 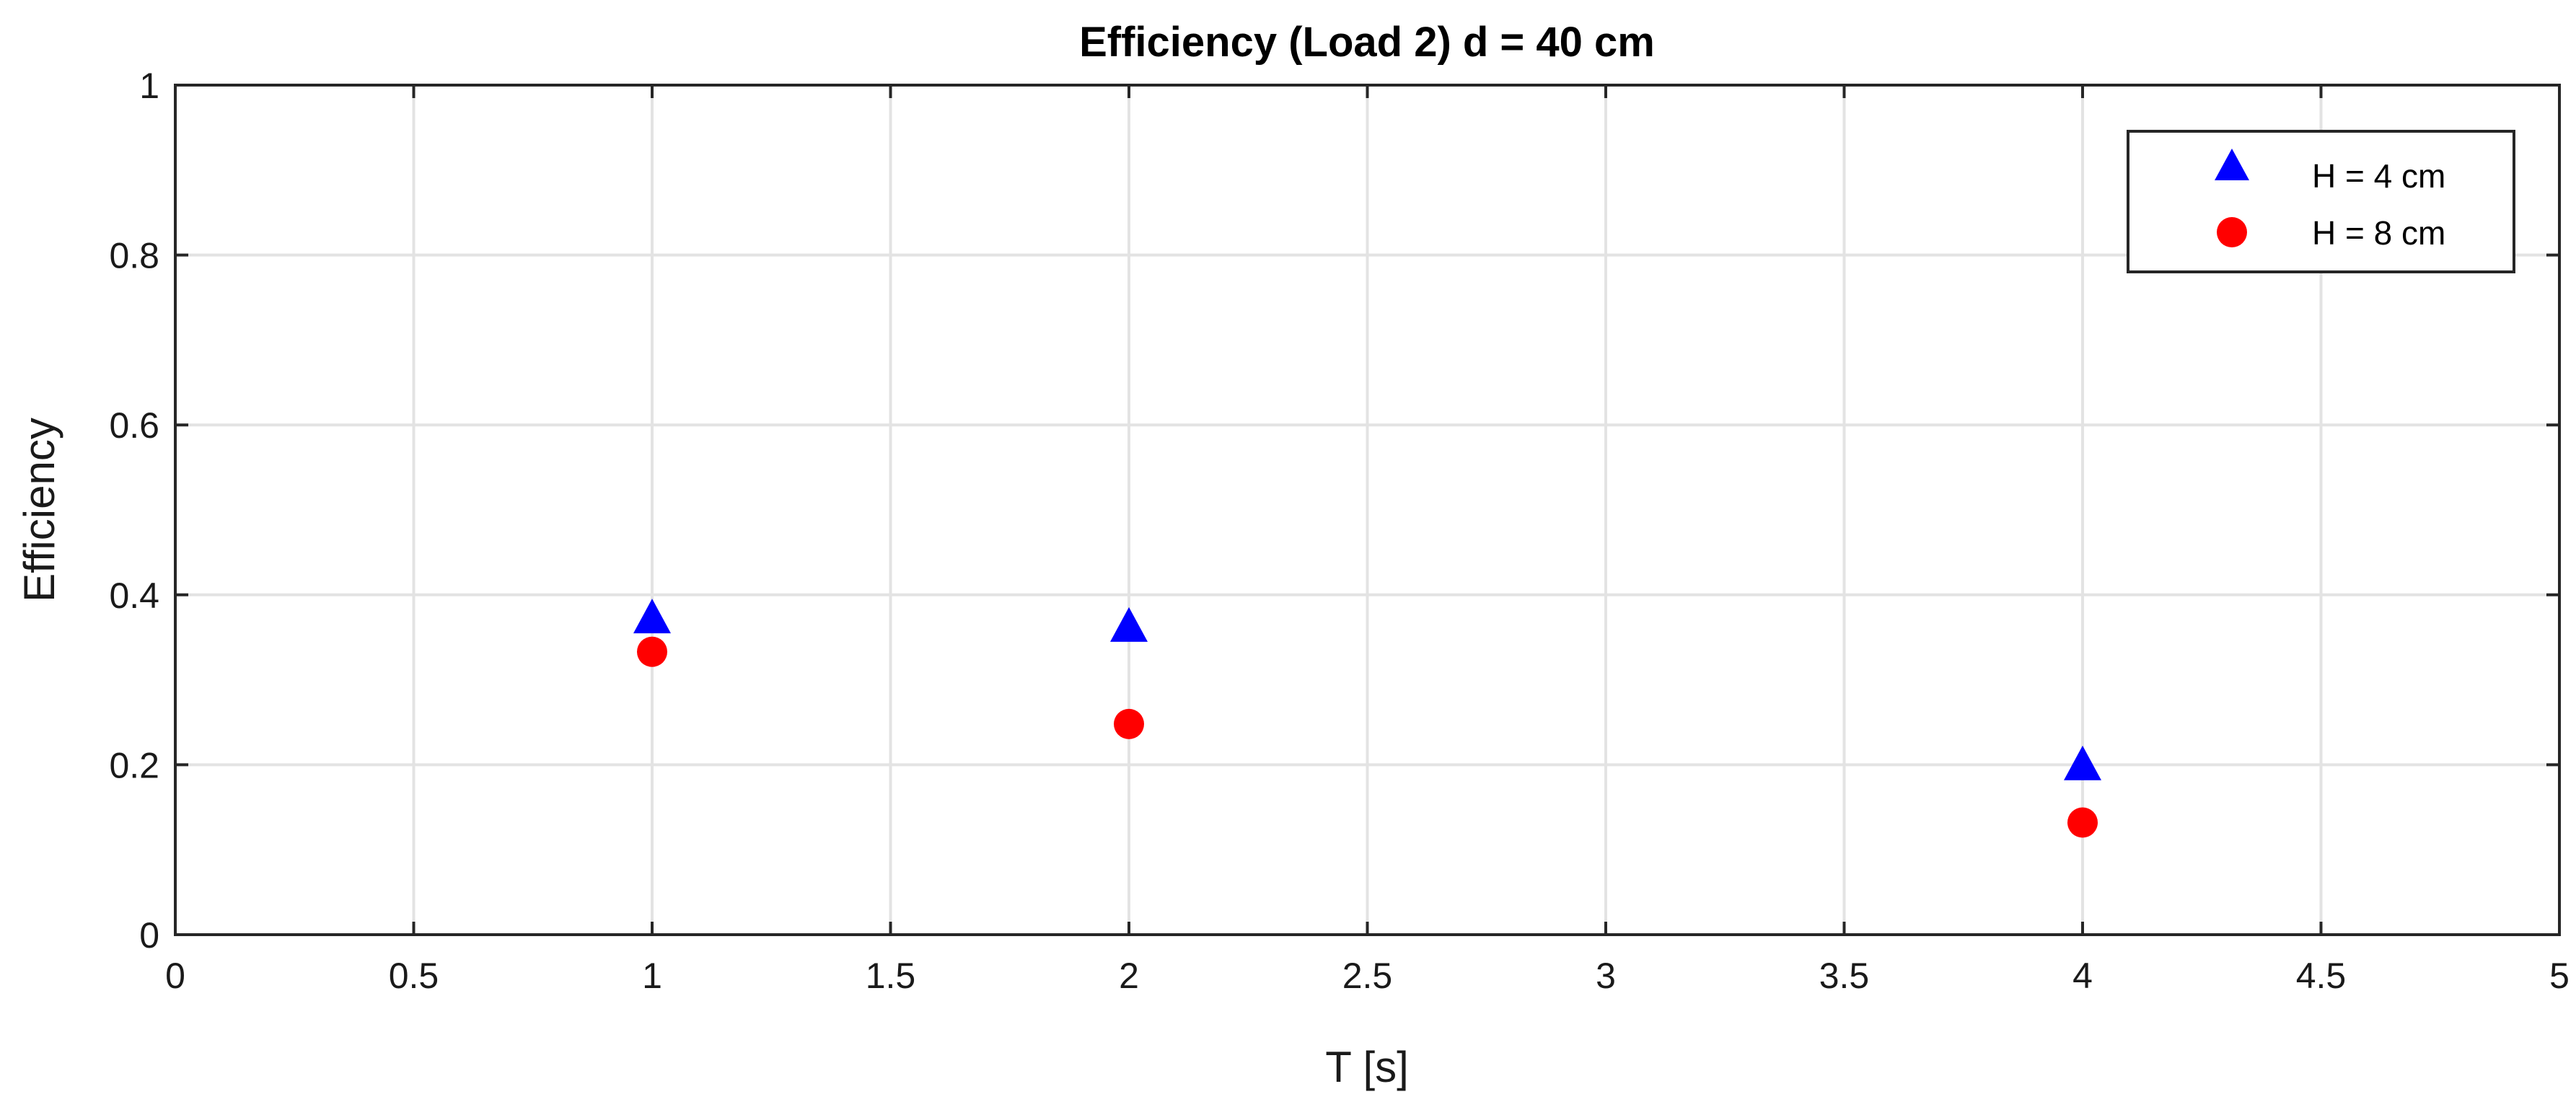 I want to click on legend-label-series-1: H = 4 cm, so click(x=2378, y=176).